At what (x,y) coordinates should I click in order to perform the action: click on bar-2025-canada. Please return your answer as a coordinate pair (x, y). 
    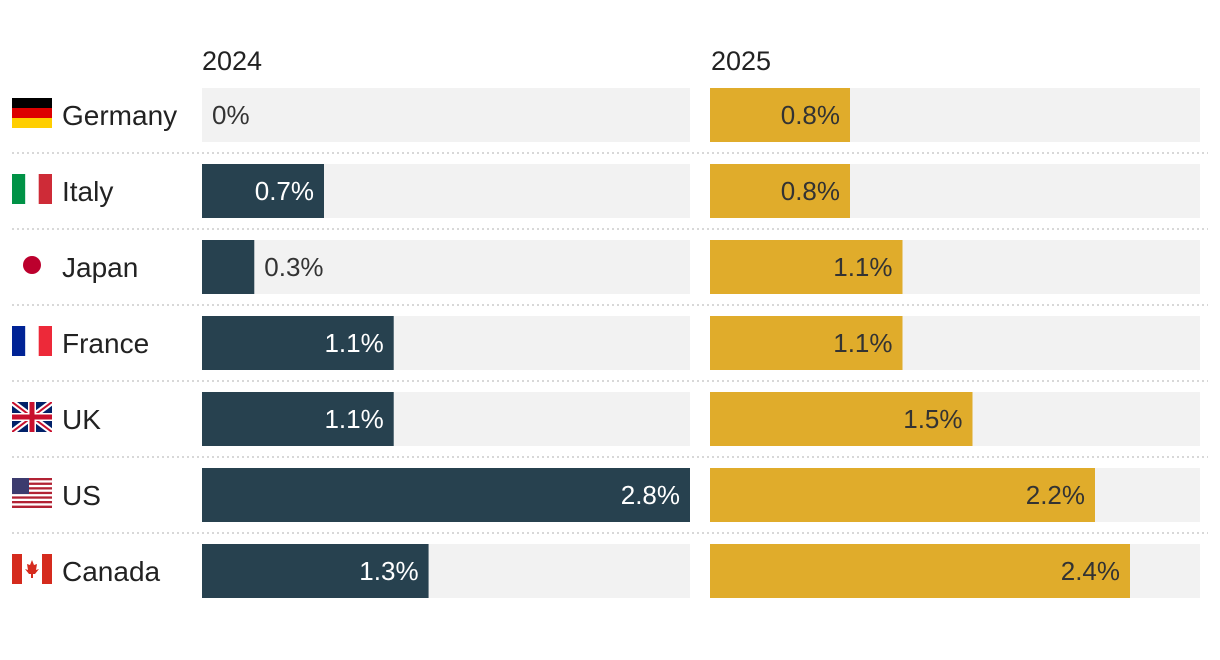
    Looking at the image, I should click on (920, 571).